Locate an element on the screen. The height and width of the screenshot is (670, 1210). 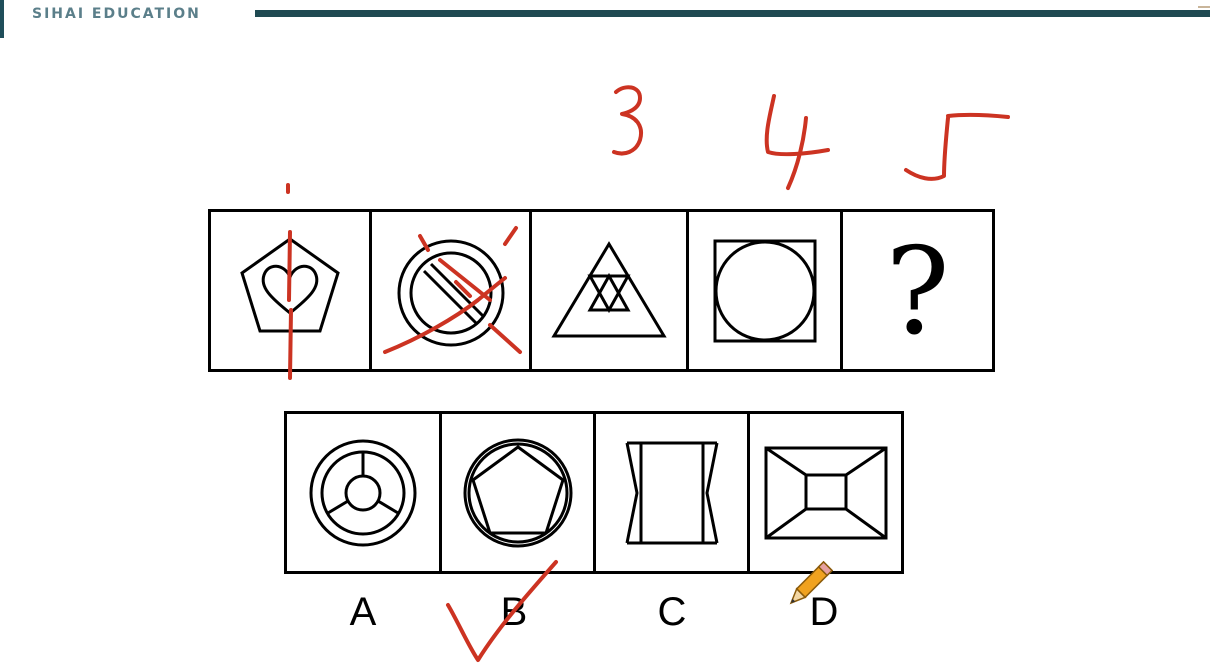
option-label-c: C is located at coordinates (672, 612).